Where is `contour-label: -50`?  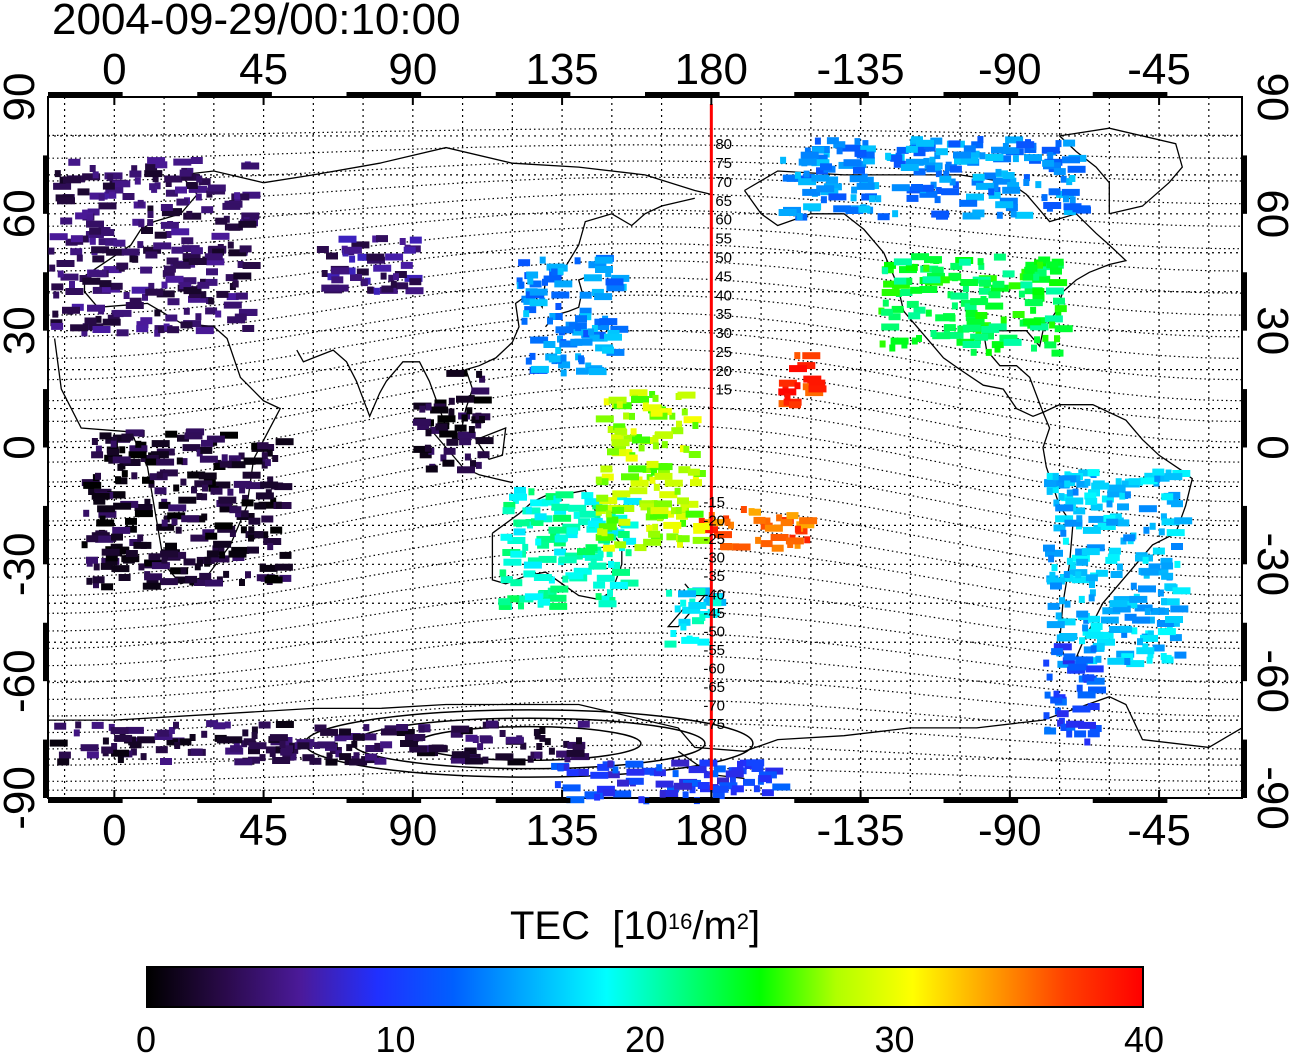
contour-label: -50 is located at coordinates (714, 631).